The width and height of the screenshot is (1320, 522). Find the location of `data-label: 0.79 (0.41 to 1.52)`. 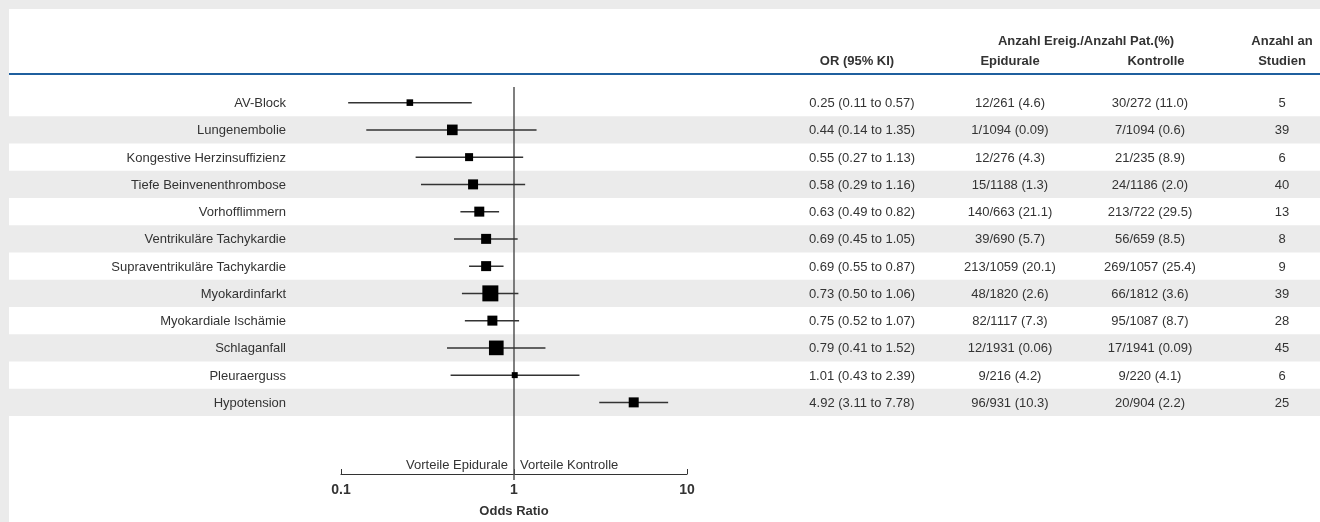

data-label: 0.79 (0.41 to 1.52) is located at coordinates (862, 348).